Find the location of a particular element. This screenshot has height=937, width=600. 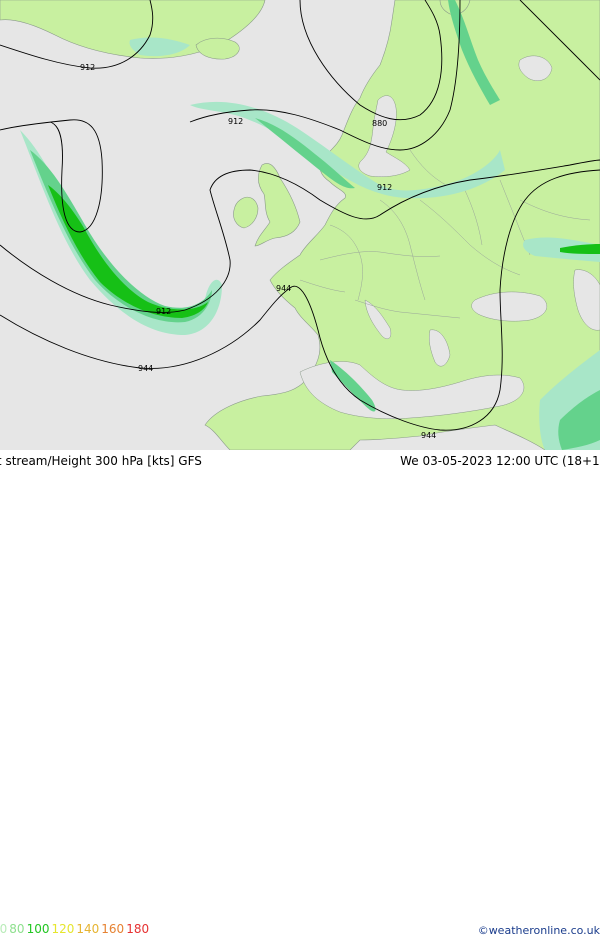

map-datetime: We 03-05-2023 12:00 UTC (18+18) is located at coordinates (500, 461).